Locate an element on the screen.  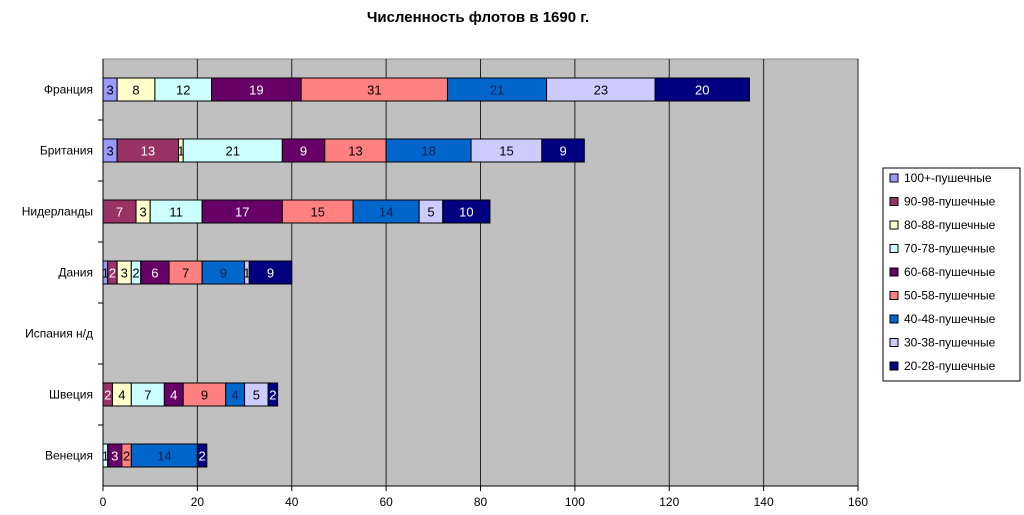
x-tick-label: 160 is located at coordinates (858, 502).